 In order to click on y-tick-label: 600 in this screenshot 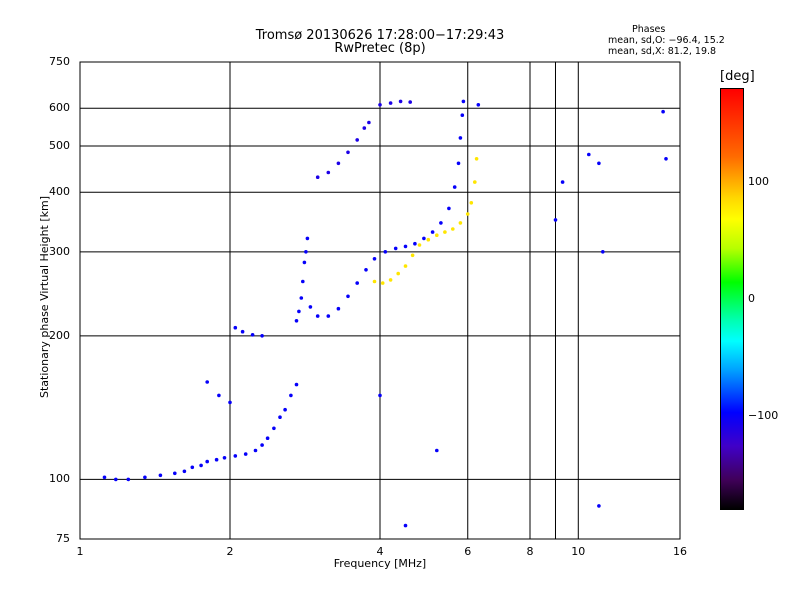, I will do `click(59, 108)`.